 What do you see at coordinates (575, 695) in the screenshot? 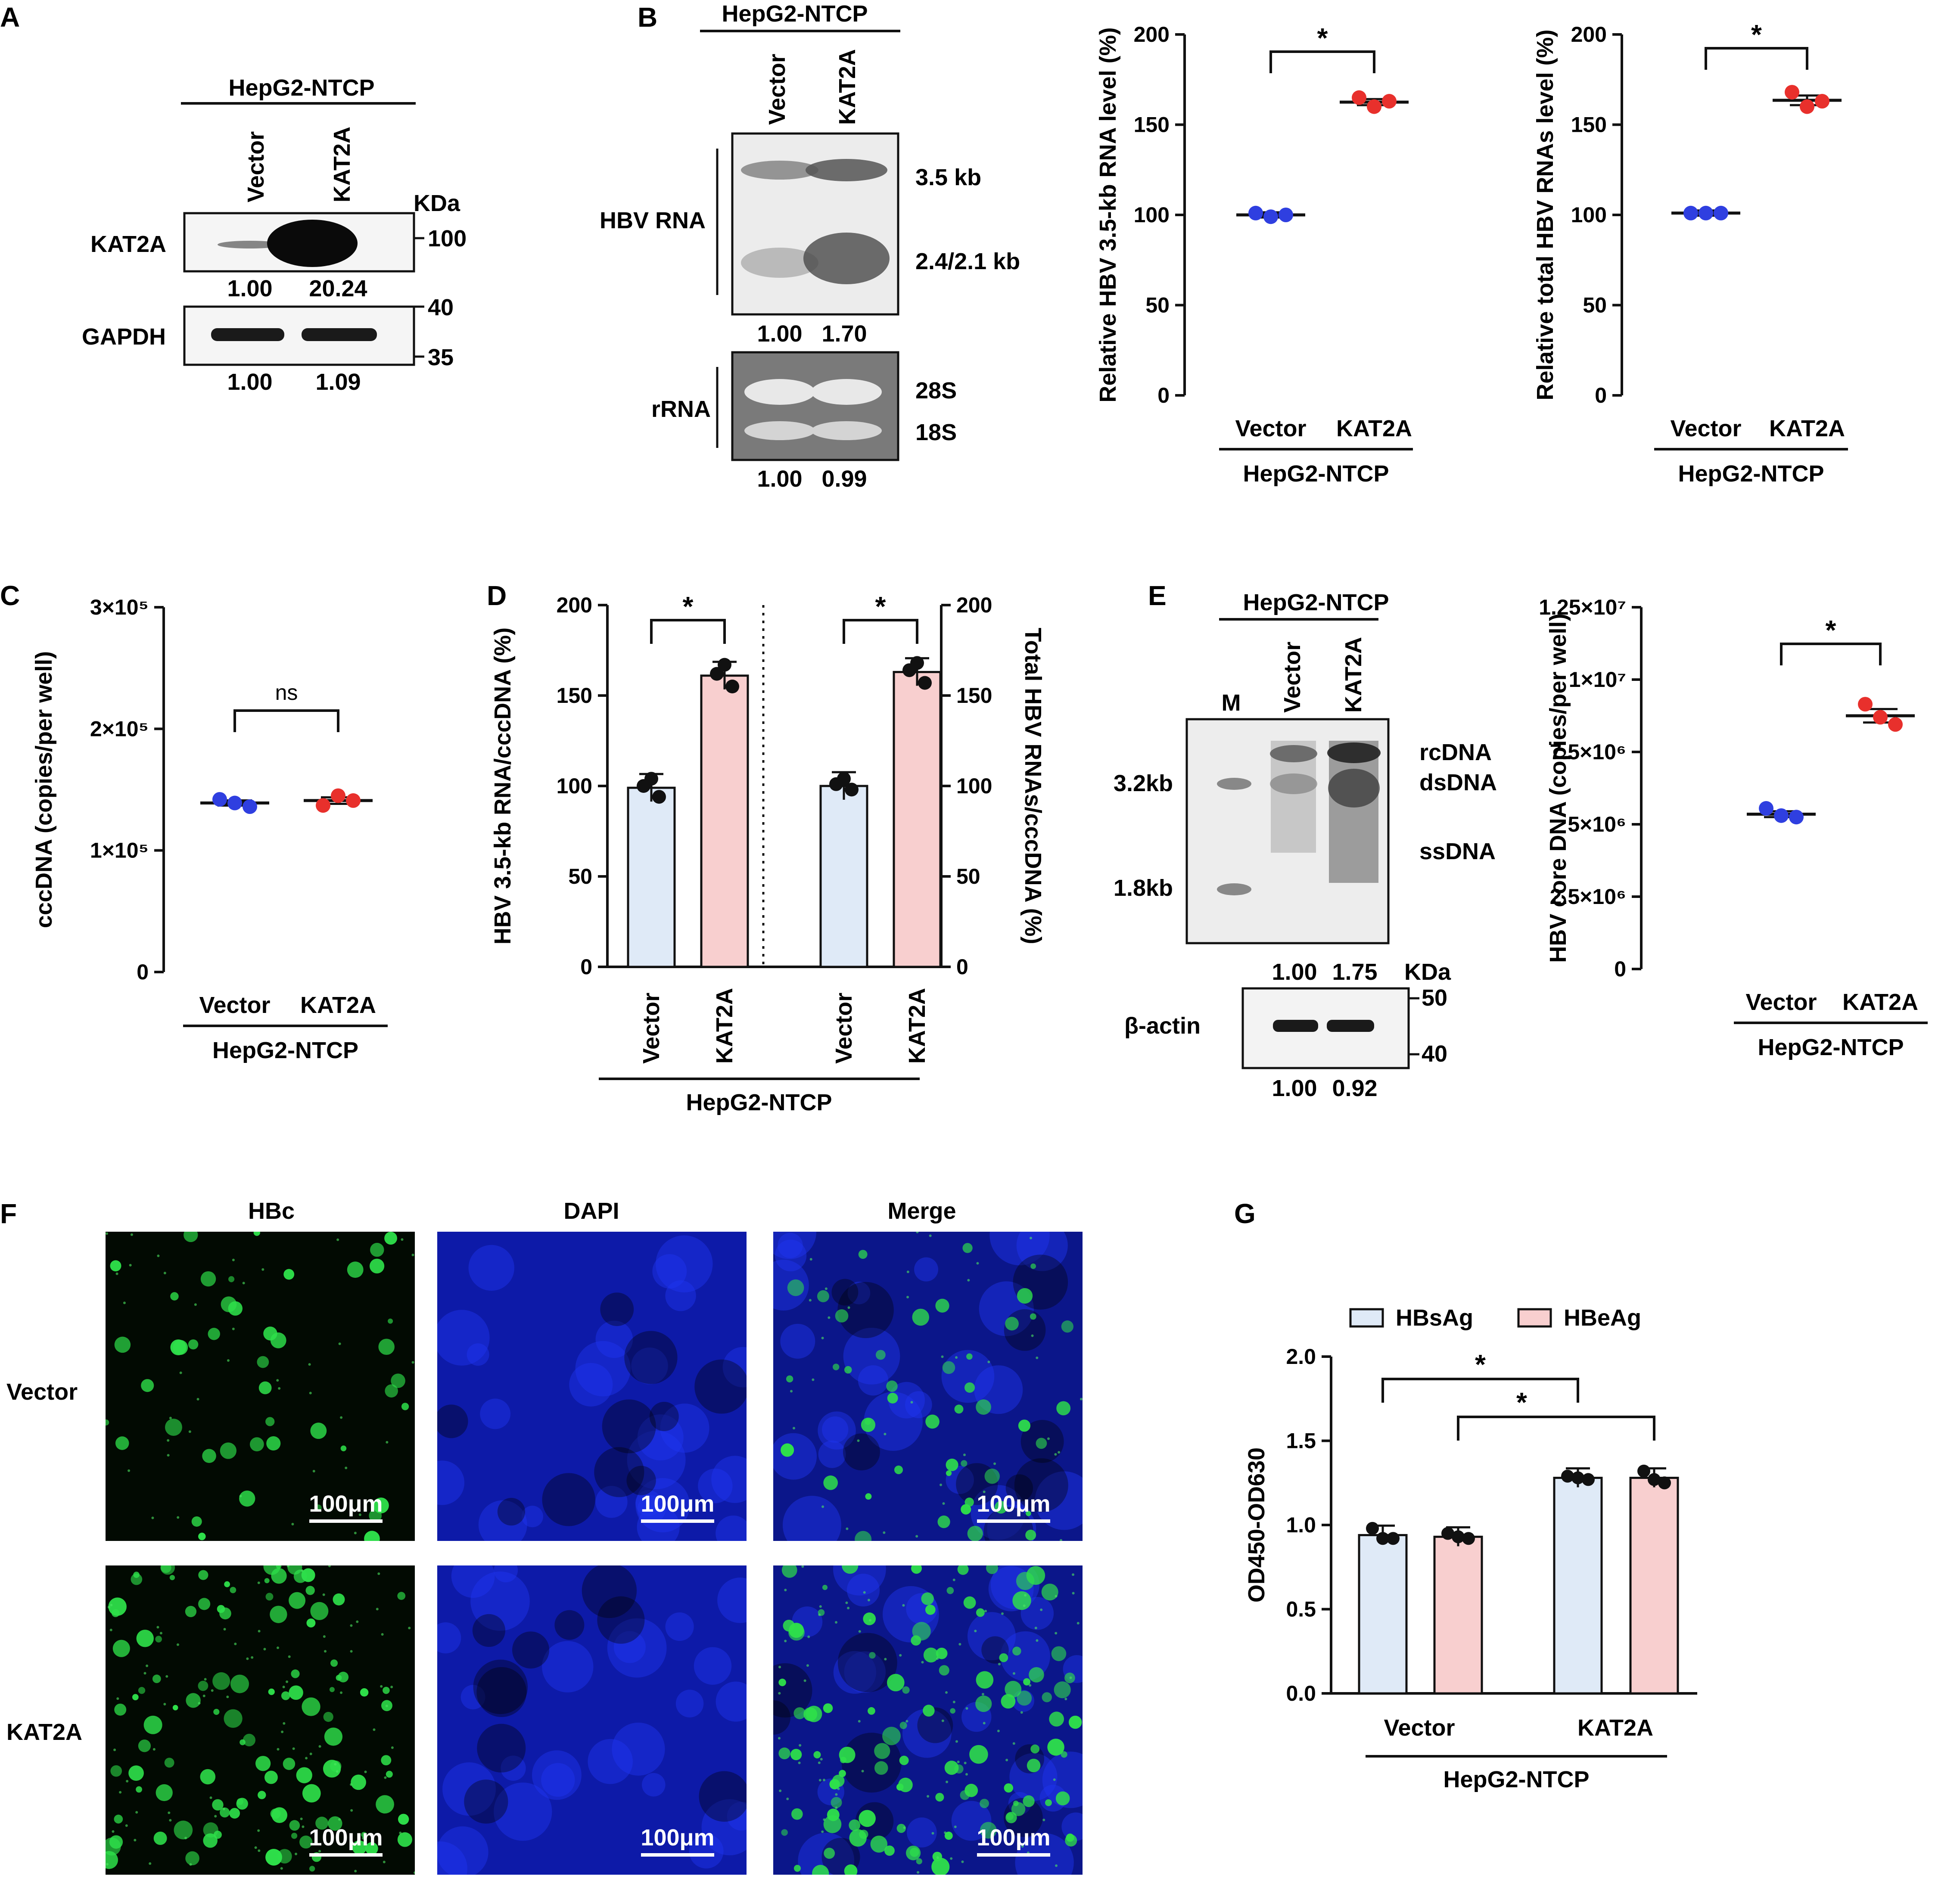
I see `y-tick-label-left: 150` at bounding box center [575, 695].